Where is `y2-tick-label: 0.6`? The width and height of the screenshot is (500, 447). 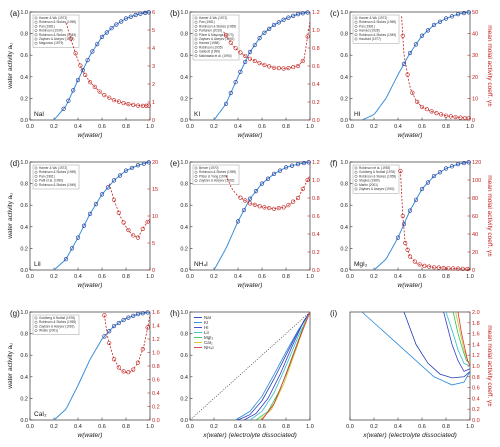 y2-tick-label: 0.6 is located at coordinates (476, 389).